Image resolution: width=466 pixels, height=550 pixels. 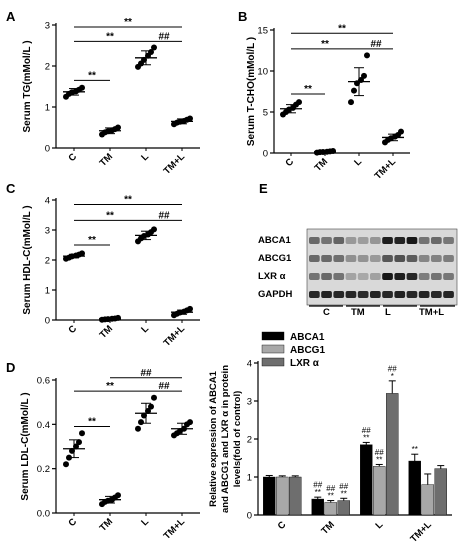 I want to click on panel-c-letter: C, so click(x=11, y=188).